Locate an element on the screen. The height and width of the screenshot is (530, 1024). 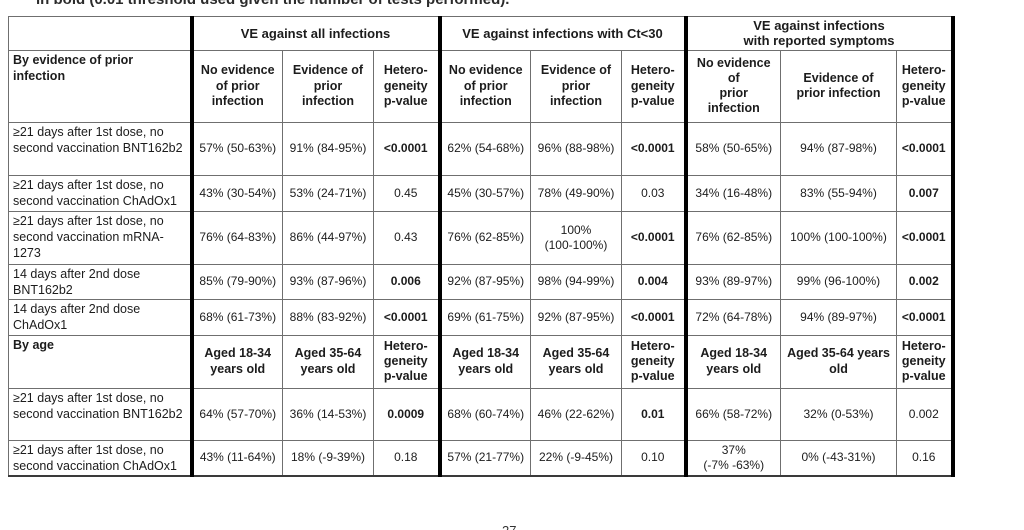
group-header-all-infections: VE against all infections is located at coordinates (314, 33).